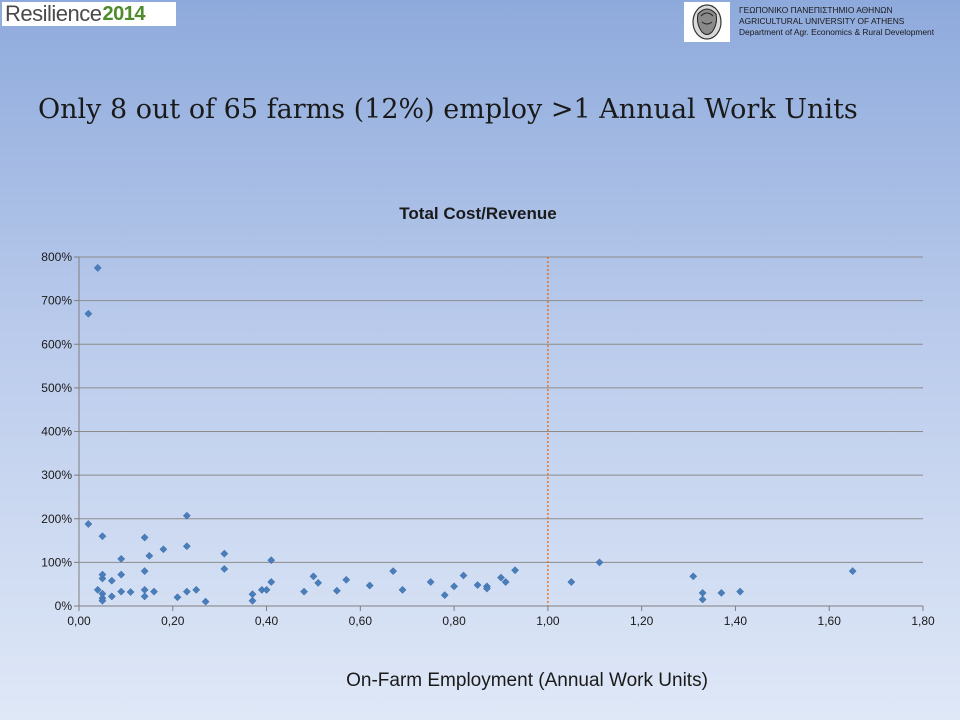 This screenshot has width=960, height=720. Describe the element at coordinates (501, 617) in the screenshot. I see `x-axis-ticks: 0,00 0,20 0,40 0,60 0,80 1,00 1,20 1,40 1,60 1,80` at that location.